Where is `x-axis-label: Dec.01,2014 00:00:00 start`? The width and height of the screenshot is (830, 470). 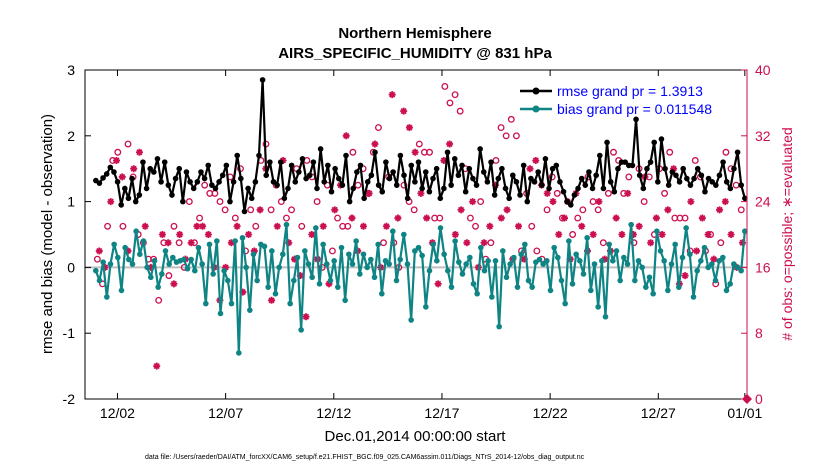 x-axis-label: Dec.01,2014 00:00:00 start is located at coordinates (416, 436).